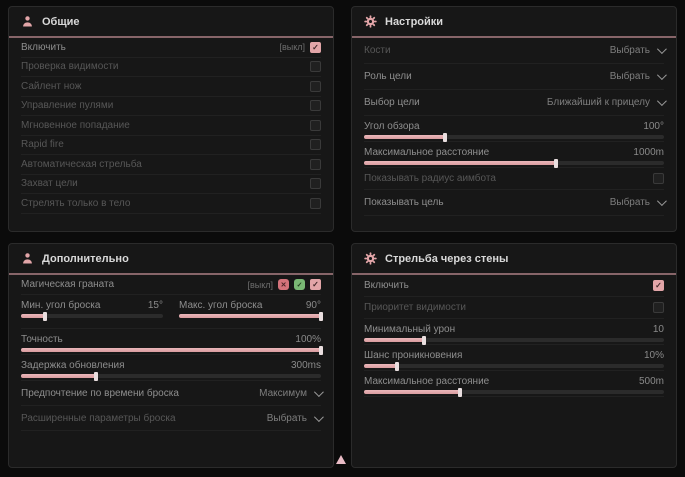 Image resolution: width=685 pixels, height=477 pixels. What do you see at coordinates (100, 393) in the screenshot?
I see `row-label: Предпочтение по времени броска` at bounding box center [100, 393].